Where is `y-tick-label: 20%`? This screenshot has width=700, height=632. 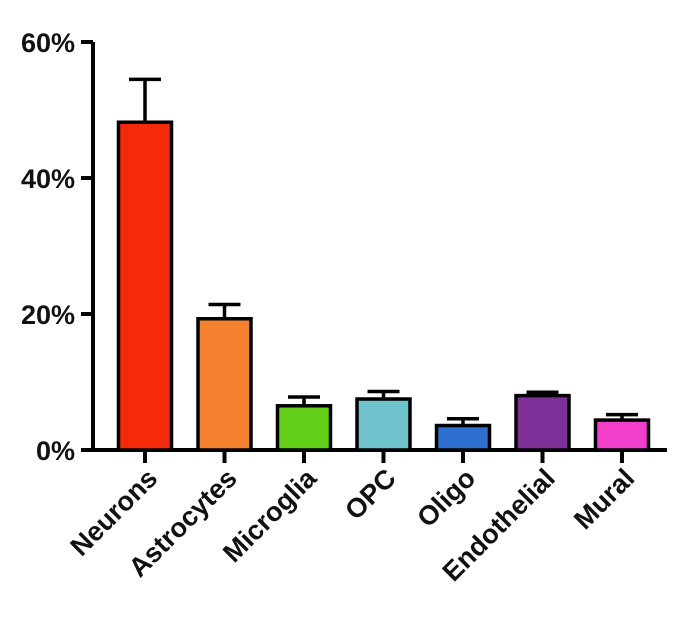
y-tick-label: 20% is located at coordinates (48, 315).